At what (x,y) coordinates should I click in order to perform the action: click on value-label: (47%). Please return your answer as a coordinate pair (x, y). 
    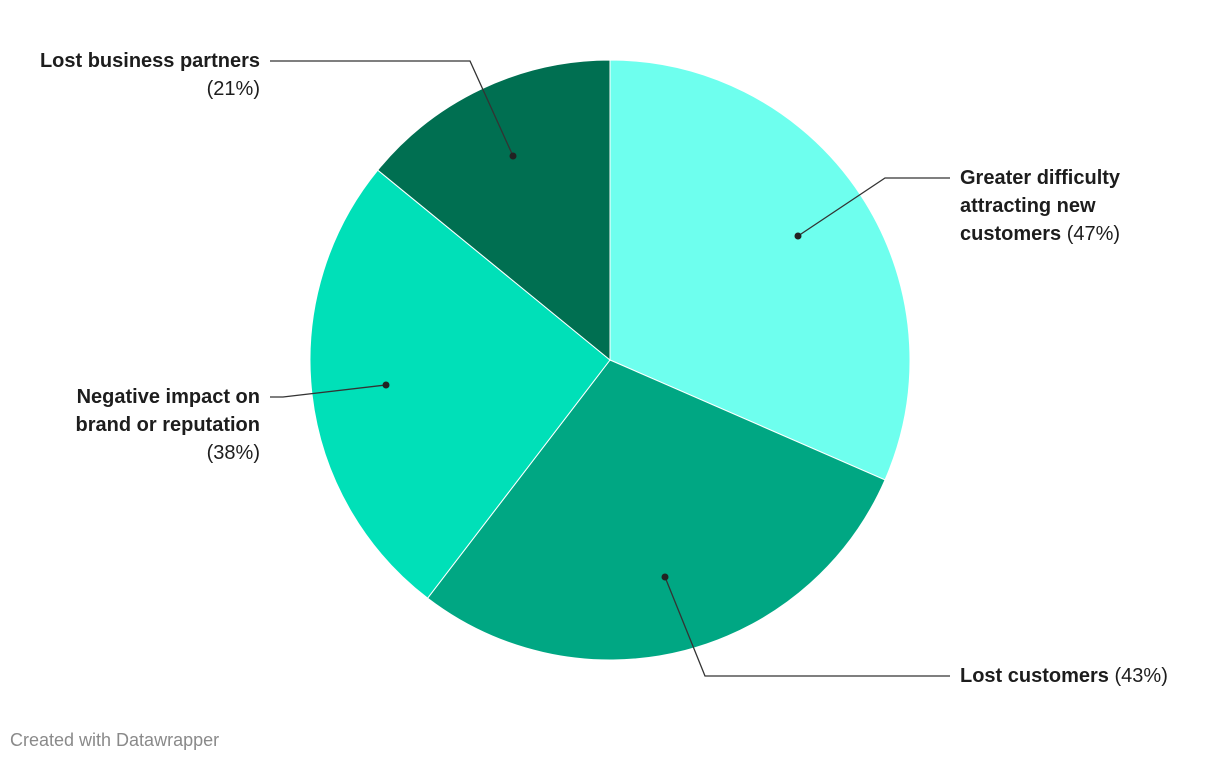
    Looking at the image, I should click on (1093, 234).